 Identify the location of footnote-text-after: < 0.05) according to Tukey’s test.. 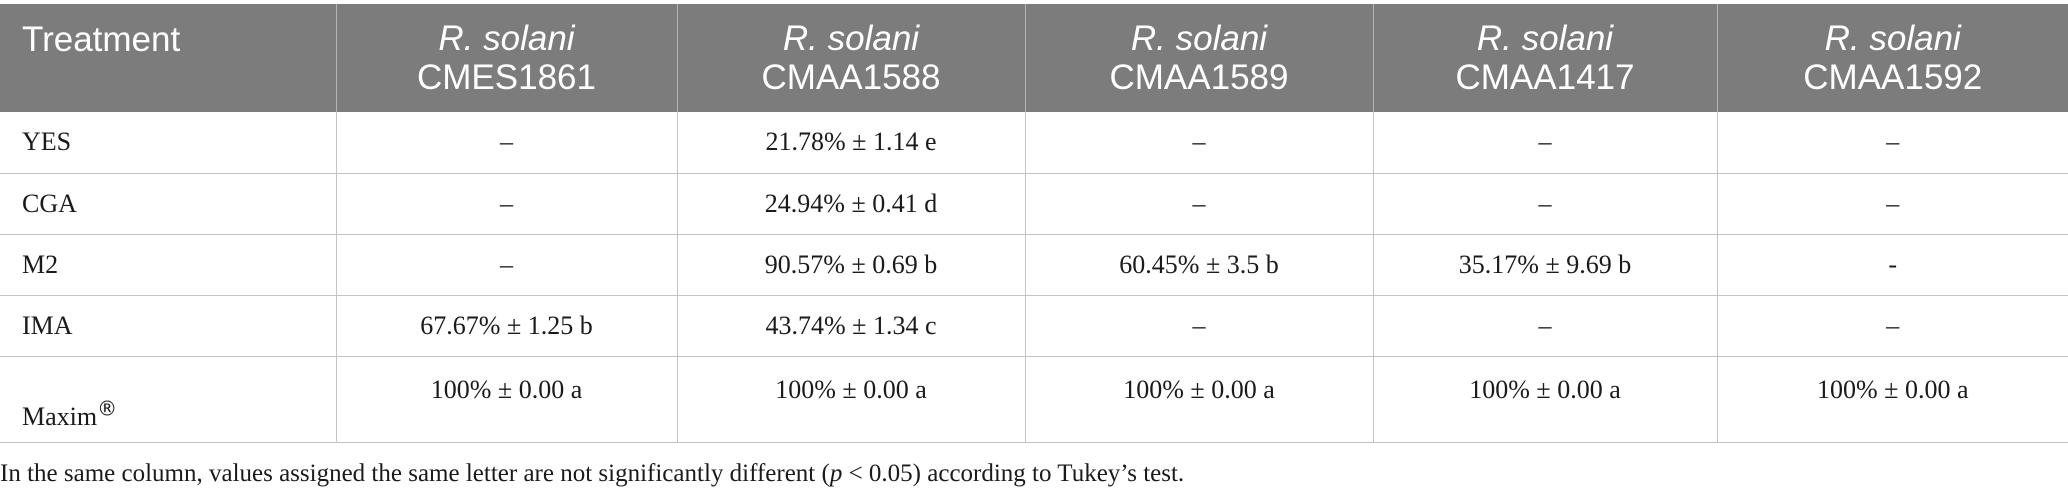
(1013, 473).